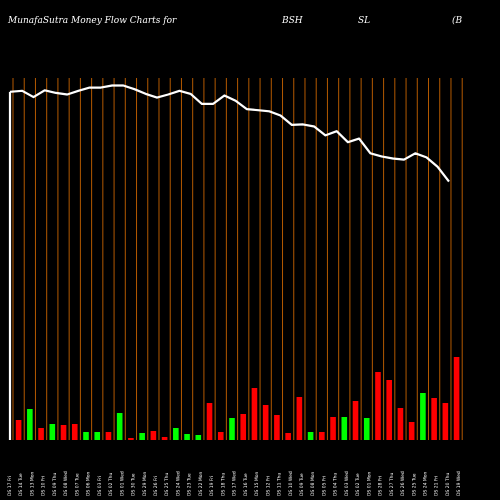  Describe the element at coordinates (223, 484) in the screenshot. I see `x-tick-label: DS 18 Thu` at that location.